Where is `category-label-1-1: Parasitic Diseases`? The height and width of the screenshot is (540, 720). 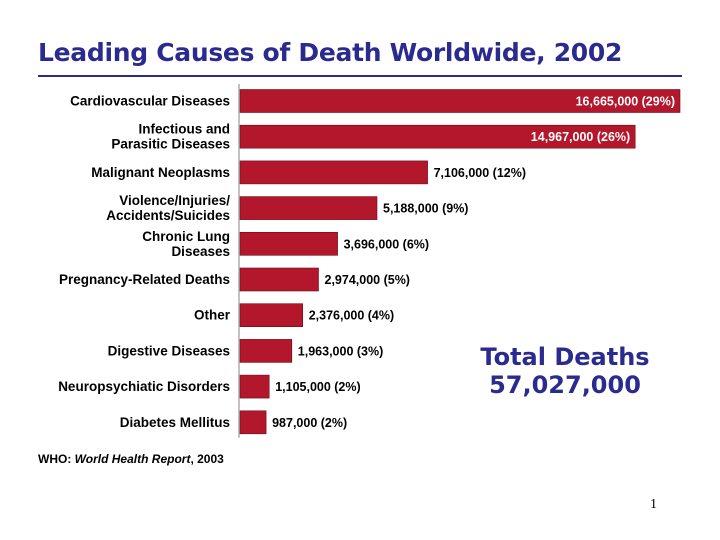
category-label-1-1: Parasitic Diseases is located at coordinates (170, 144).